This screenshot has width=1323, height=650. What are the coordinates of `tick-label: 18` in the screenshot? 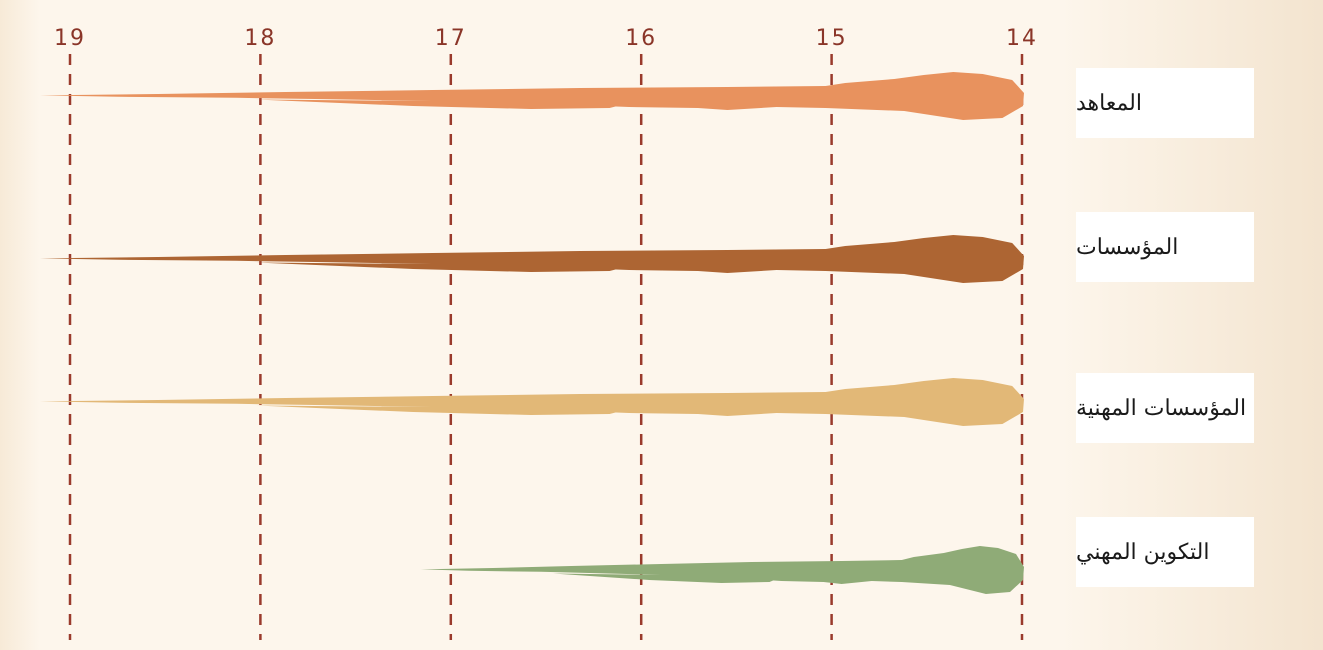 It's located at (260, 38).